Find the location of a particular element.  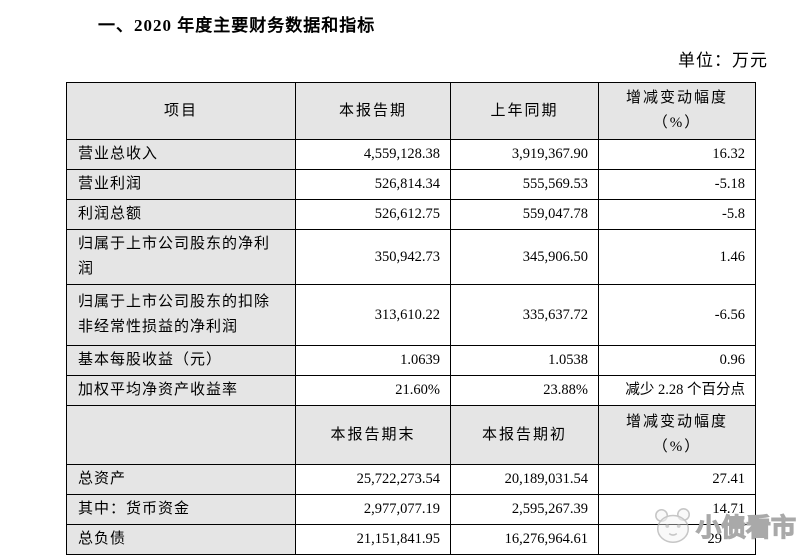

change-value: 1.46 is located at coordinates (677, 257).